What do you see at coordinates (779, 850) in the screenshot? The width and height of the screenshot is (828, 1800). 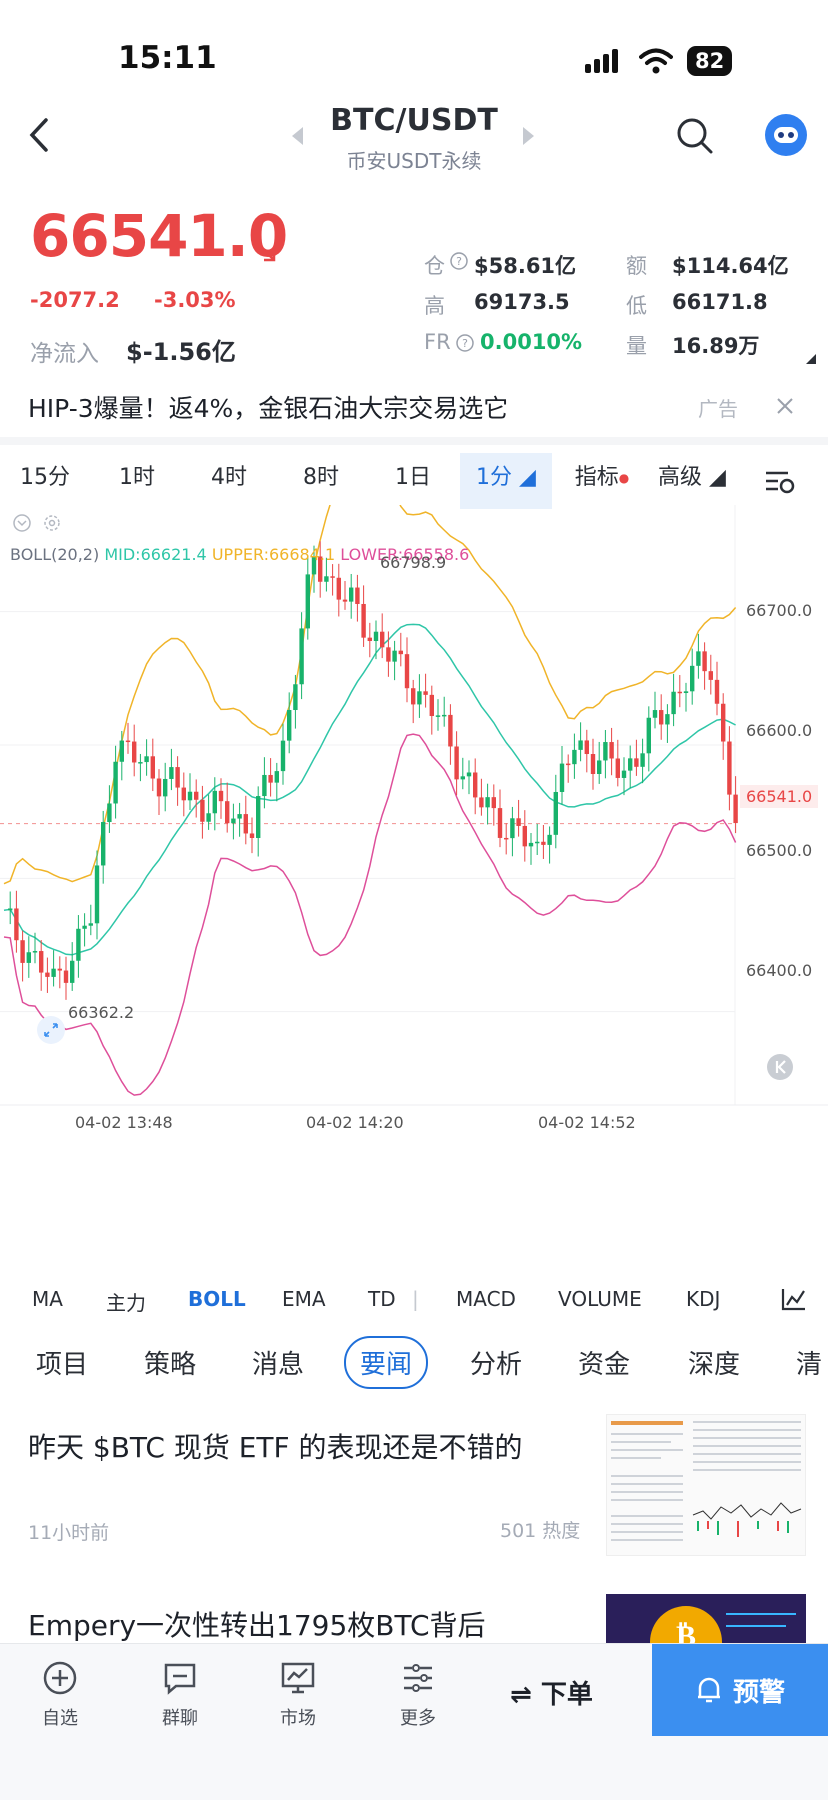 I see `y-tick-3: 66500.0` at bounding box center [779, 850].